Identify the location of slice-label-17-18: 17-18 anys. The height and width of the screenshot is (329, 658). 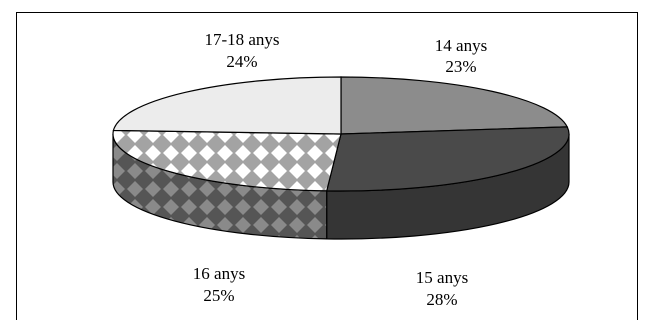
(241, 39).